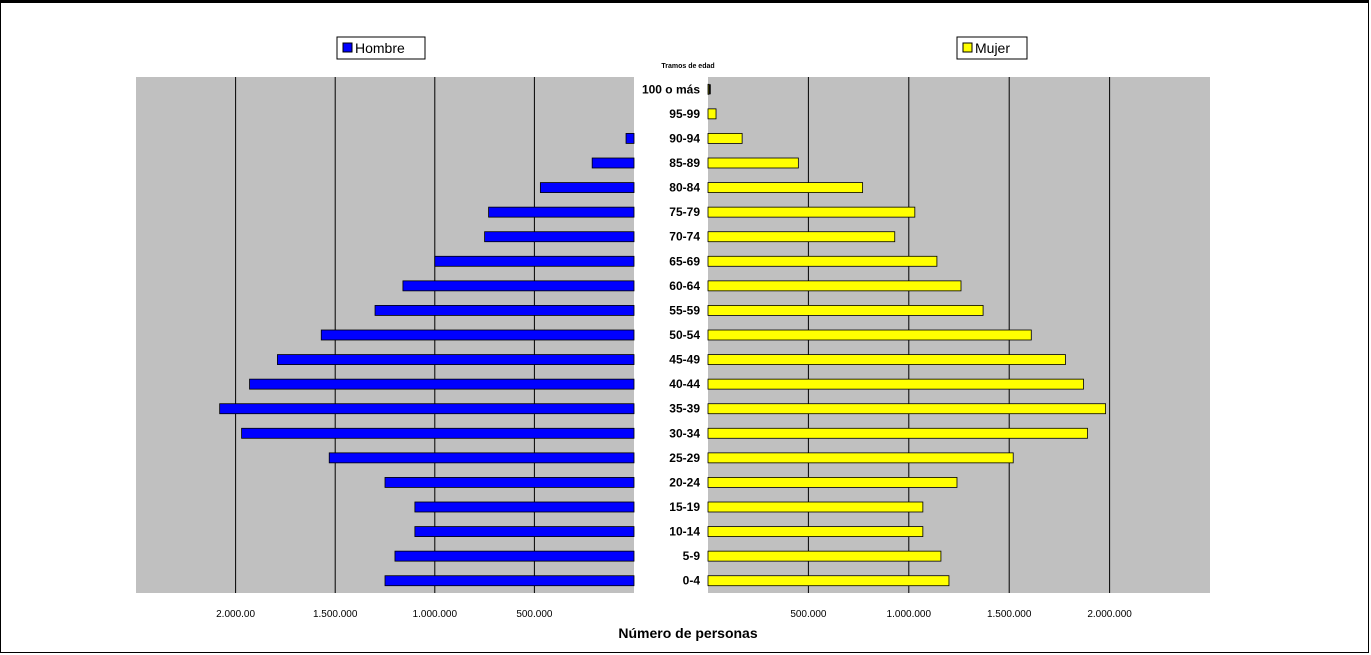 The image size is (1371, 655). What do you see at coordinates (684, 360) in the screenshot?
I see `age-group-label: 45-49` at bounding box center [684, 360].